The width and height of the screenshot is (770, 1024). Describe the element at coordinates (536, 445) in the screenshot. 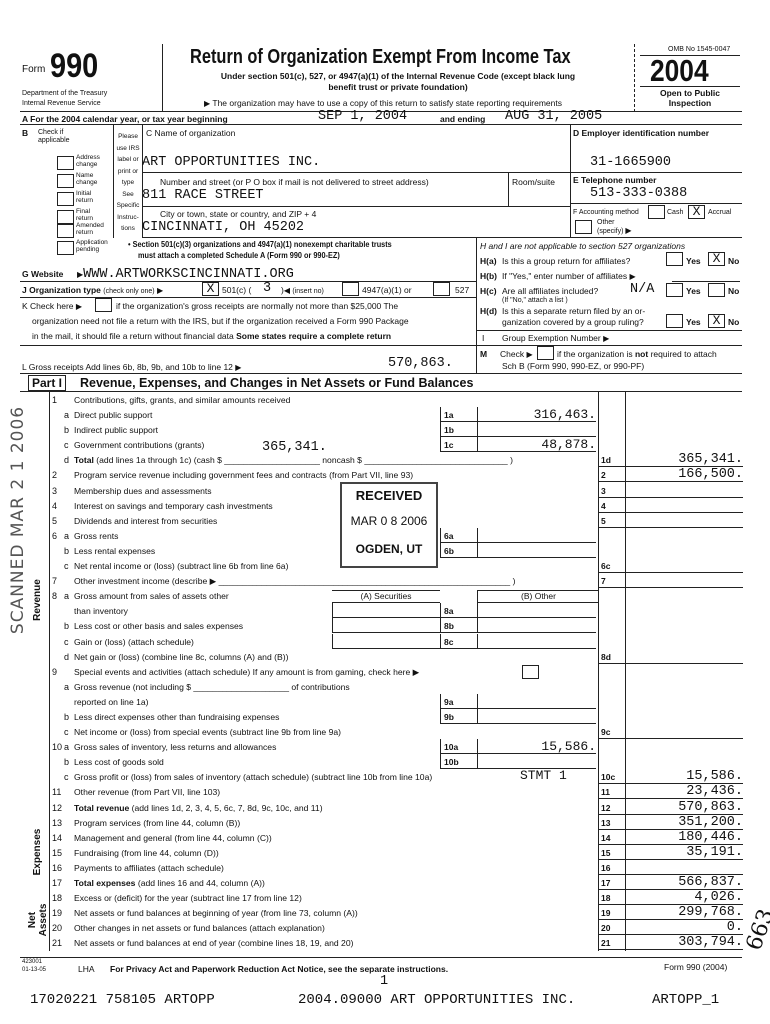

I see `box-amount: 48,878.` at that location.